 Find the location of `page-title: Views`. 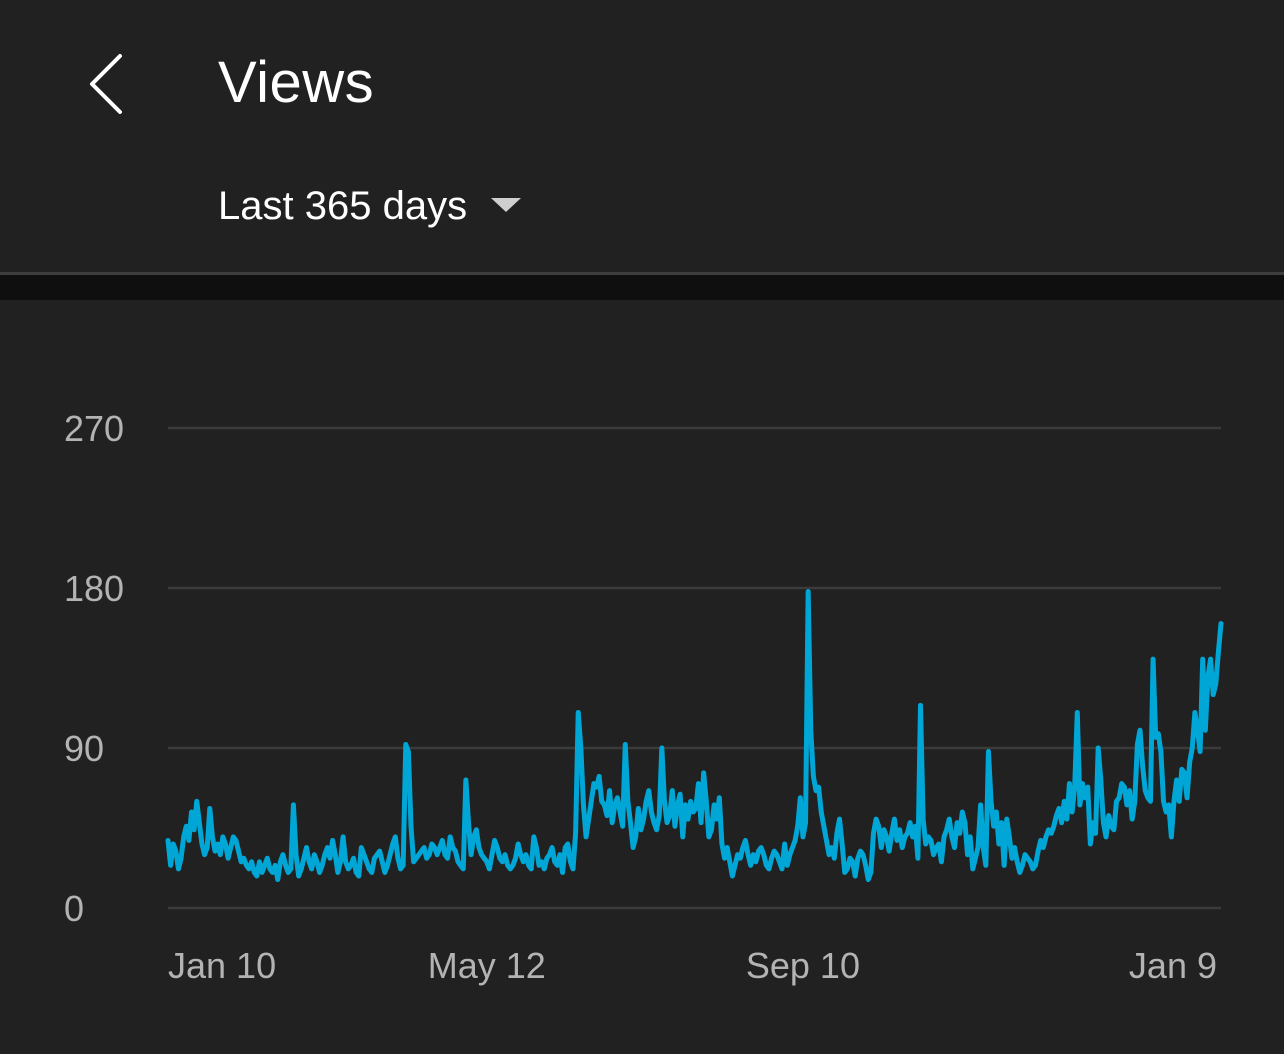

page-title: Views is located at coordinates (296, 82).